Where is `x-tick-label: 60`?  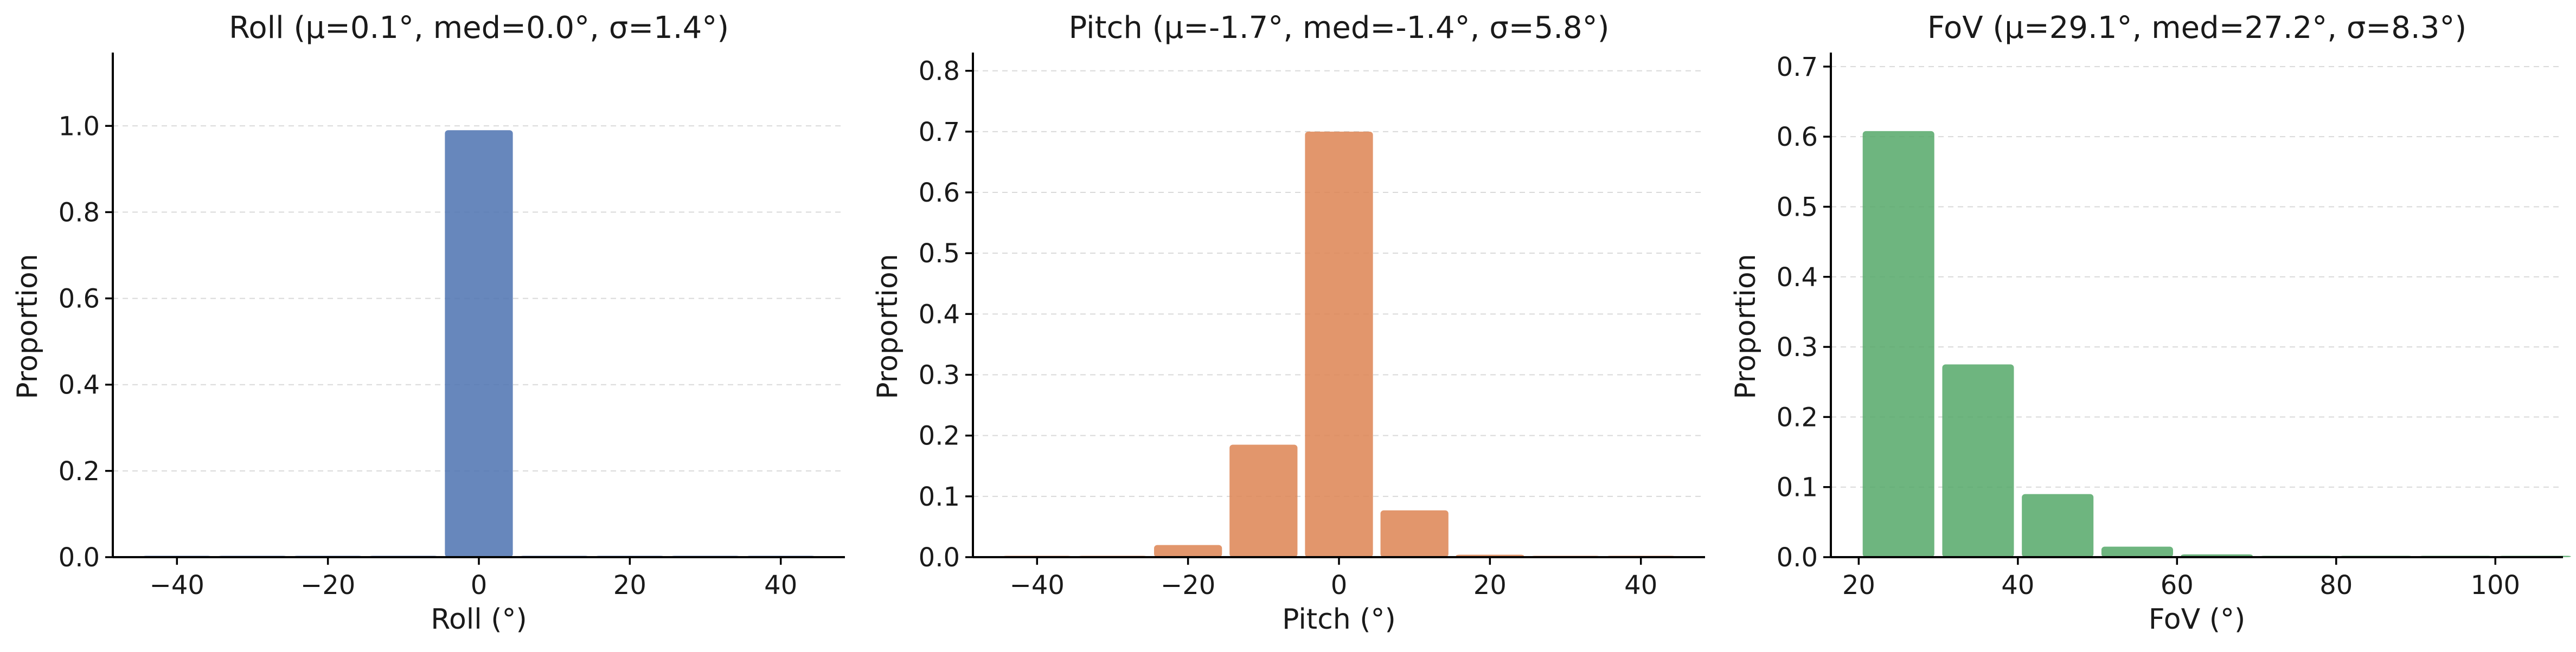 x-tick-label: 60 is located at coordinates (2177, 585).